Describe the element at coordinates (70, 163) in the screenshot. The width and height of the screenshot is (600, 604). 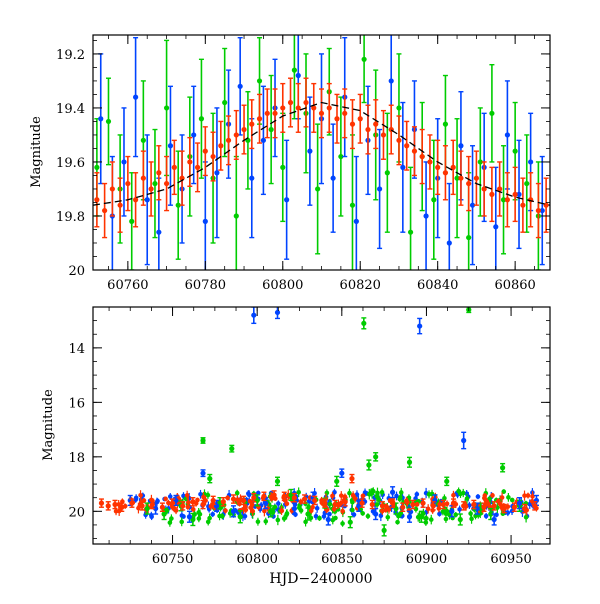
I see `y-tick-label: 19.6` at that location.